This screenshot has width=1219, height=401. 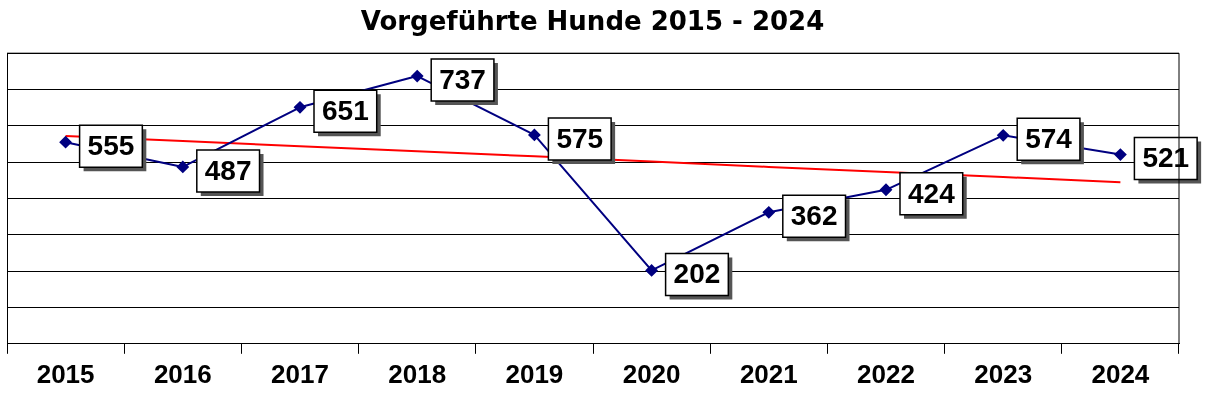 What do you see at coordinates (65, 373) in the screenshot?
I see `x-tick-label: 2015` at bounding box center [65, 373].